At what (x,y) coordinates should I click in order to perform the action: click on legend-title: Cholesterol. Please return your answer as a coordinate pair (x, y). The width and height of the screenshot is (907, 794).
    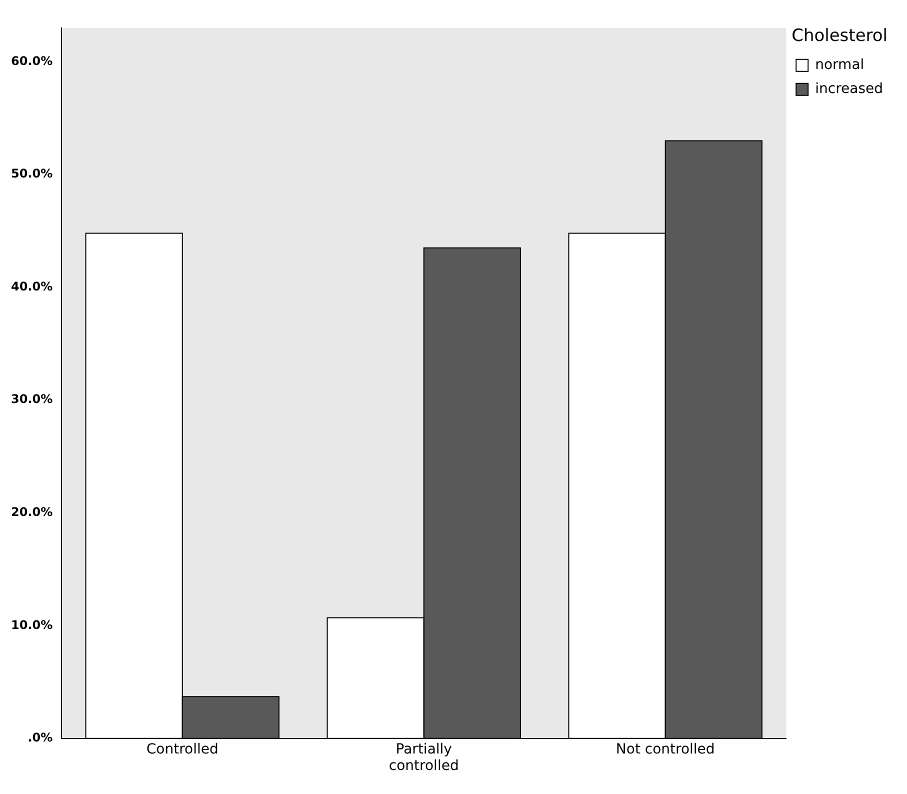
    Looking at the image, I should click on (840, 36).